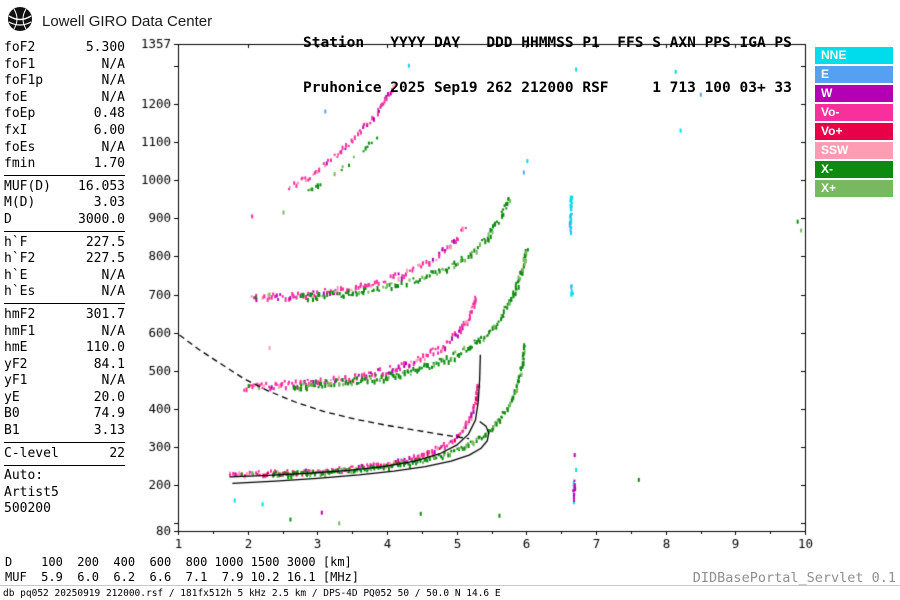 This screenshot has height=600, width=900. Describe the element at coordinates (101, 219) in the screenshot. I see `param-value: 3000.0` at that location.